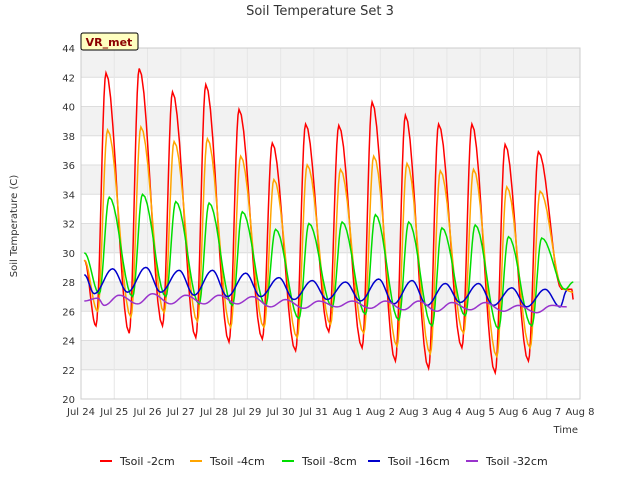  I want to click on x-tick-label: Jul 25, so click(113, 412).